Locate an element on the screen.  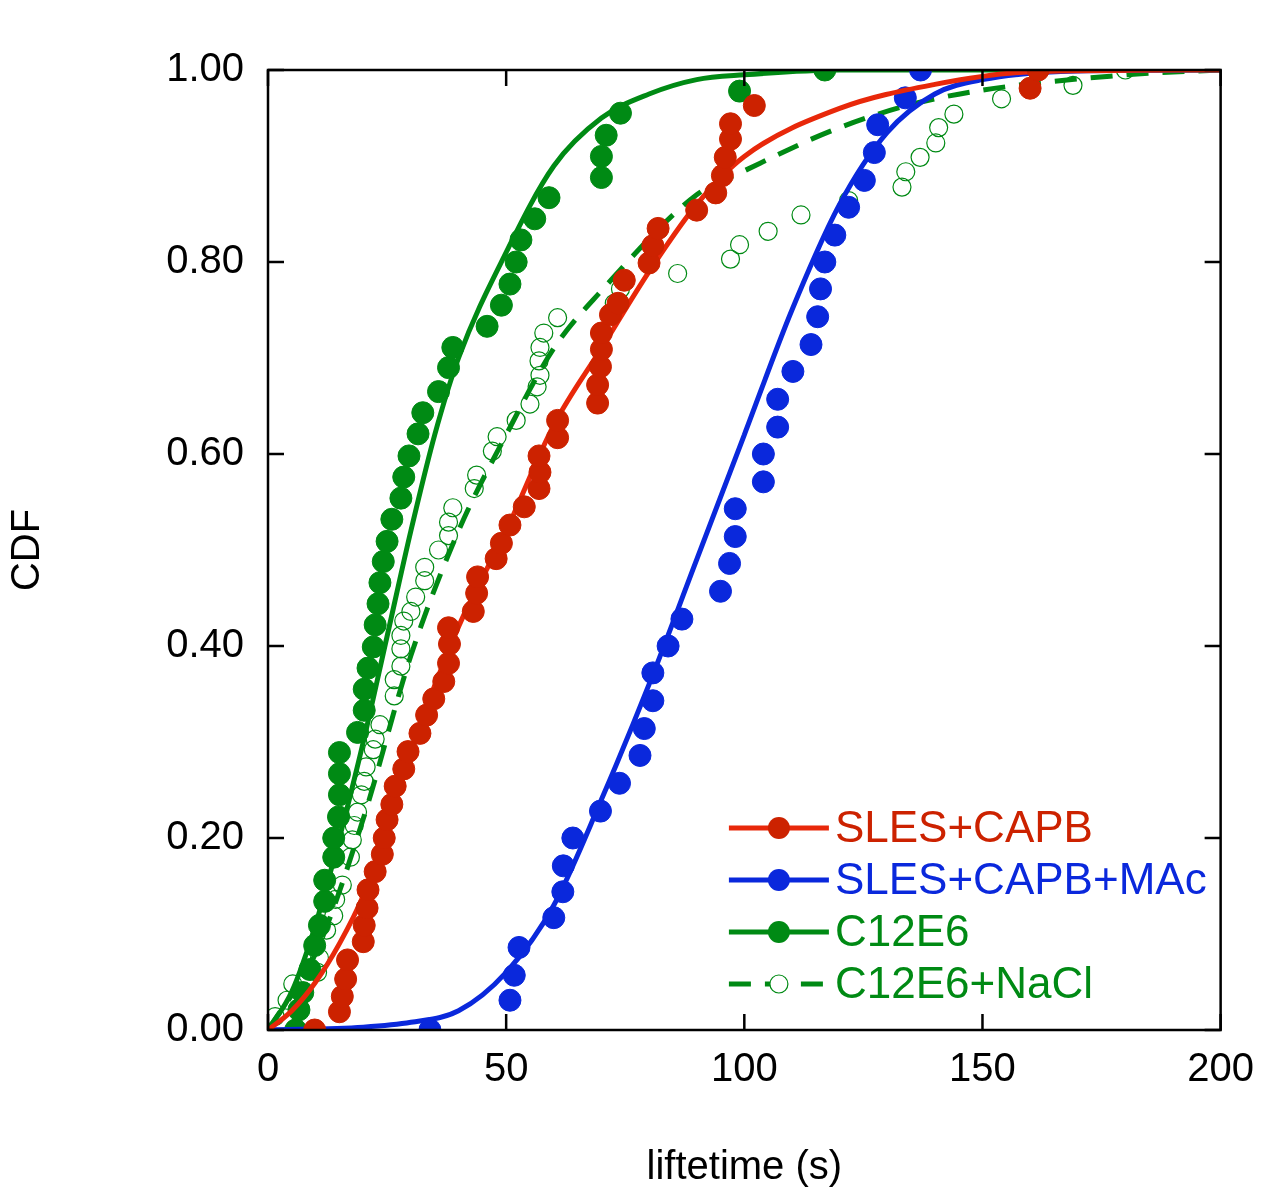
y-tick-label: 0.80 is located at coordinates (205, 259).